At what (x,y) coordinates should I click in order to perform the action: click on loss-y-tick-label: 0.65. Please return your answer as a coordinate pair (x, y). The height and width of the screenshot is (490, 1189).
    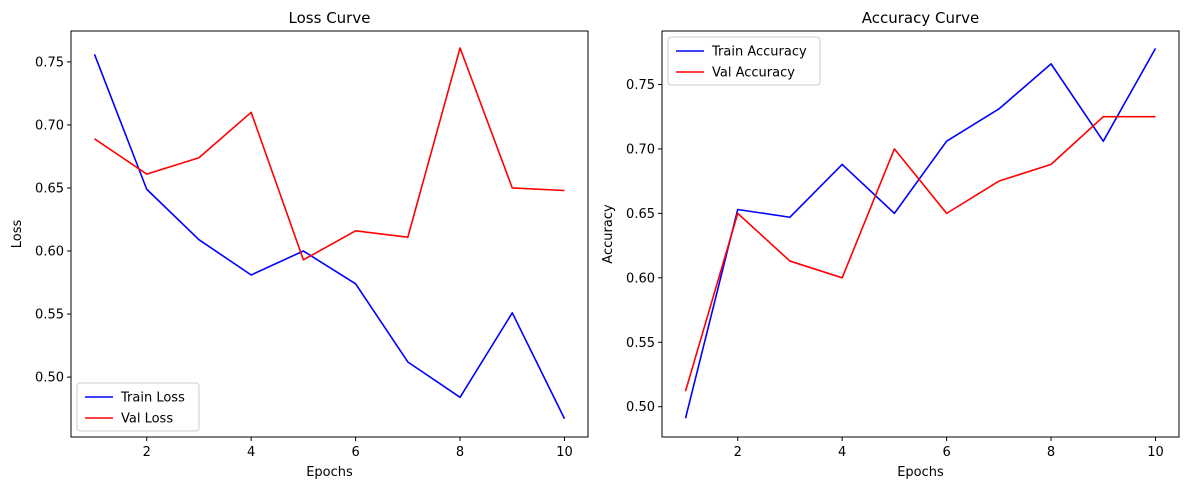
    Looking at the image, I should click on (49, 188).